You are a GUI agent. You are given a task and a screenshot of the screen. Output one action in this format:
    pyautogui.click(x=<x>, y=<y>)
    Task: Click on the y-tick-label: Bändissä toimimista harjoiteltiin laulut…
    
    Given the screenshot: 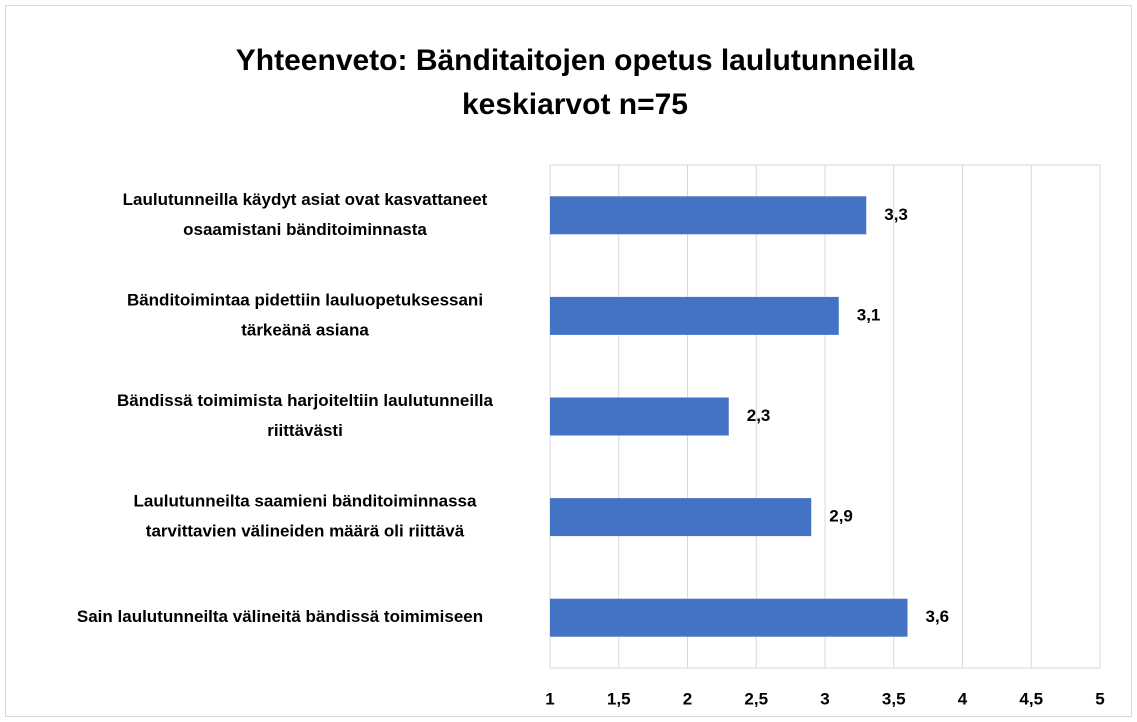 What is the action you would take?
    pyautogui.click(x=305, y=400)
    